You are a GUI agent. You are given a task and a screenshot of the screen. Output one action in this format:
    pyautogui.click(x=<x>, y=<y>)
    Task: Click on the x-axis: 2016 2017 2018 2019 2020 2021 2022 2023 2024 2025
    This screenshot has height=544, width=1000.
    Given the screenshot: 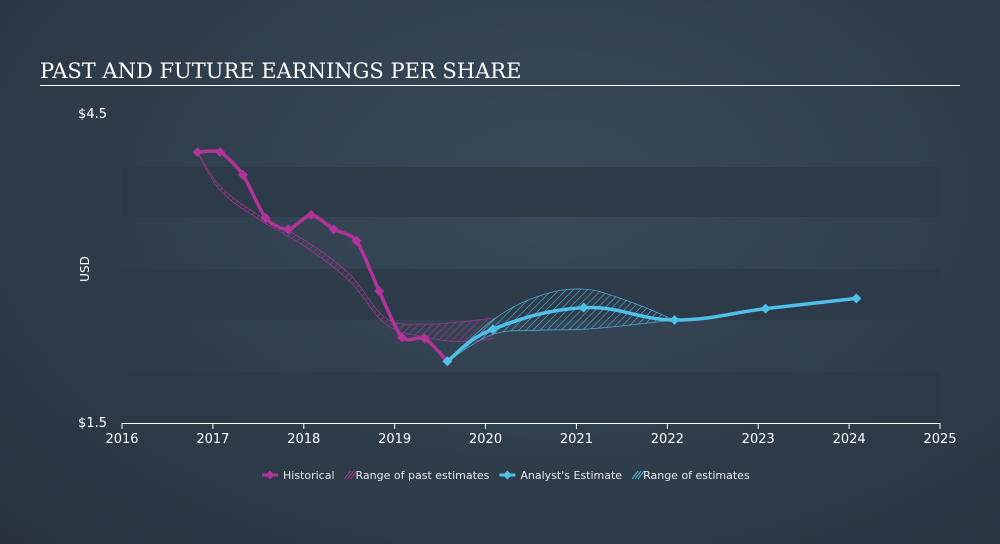 What is the action you would take?
    pyautogui.click(x=531, y=435)
    